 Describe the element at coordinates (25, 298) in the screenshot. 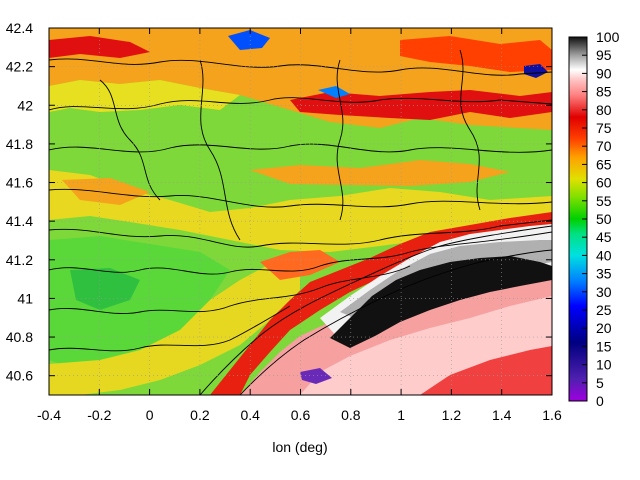

I see `y-tick-label: 41` at that location.